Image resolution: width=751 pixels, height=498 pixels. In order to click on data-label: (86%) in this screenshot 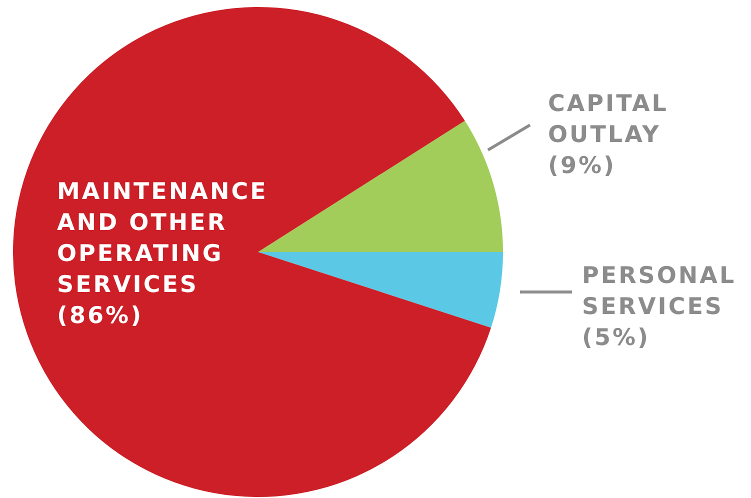, I will do `click(100, 315)`.